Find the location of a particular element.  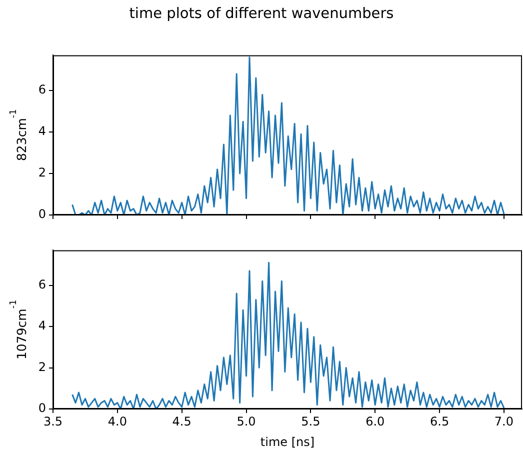

y-axis-title: 823cm-1 is located at coordinates (19, 135).